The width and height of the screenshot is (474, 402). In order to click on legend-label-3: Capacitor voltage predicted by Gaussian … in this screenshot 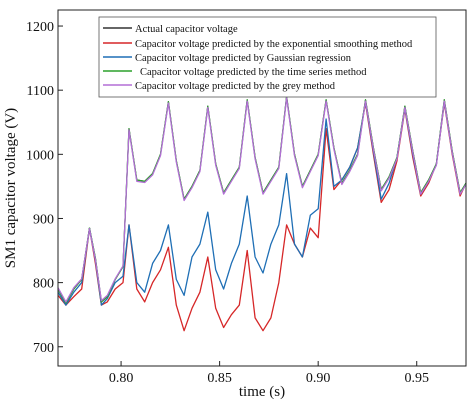, I will do `click(243, 58)`.